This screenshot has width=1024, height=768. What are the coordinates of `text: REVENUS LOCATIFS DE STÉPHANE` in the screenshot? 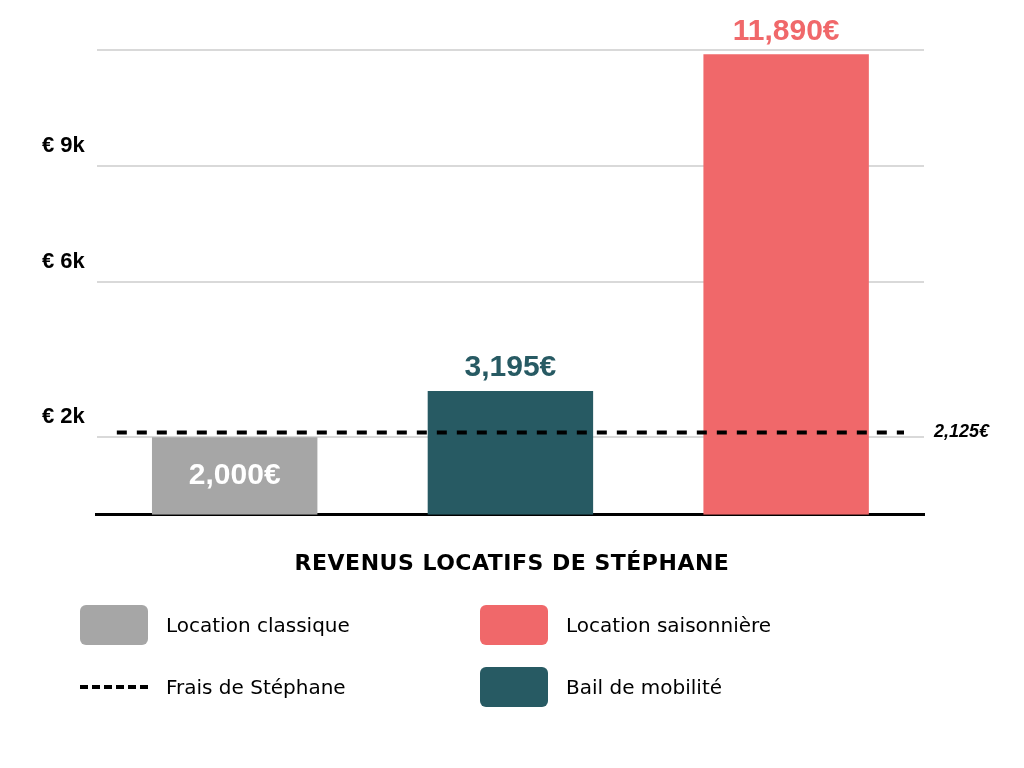 It's located at (512, 562).